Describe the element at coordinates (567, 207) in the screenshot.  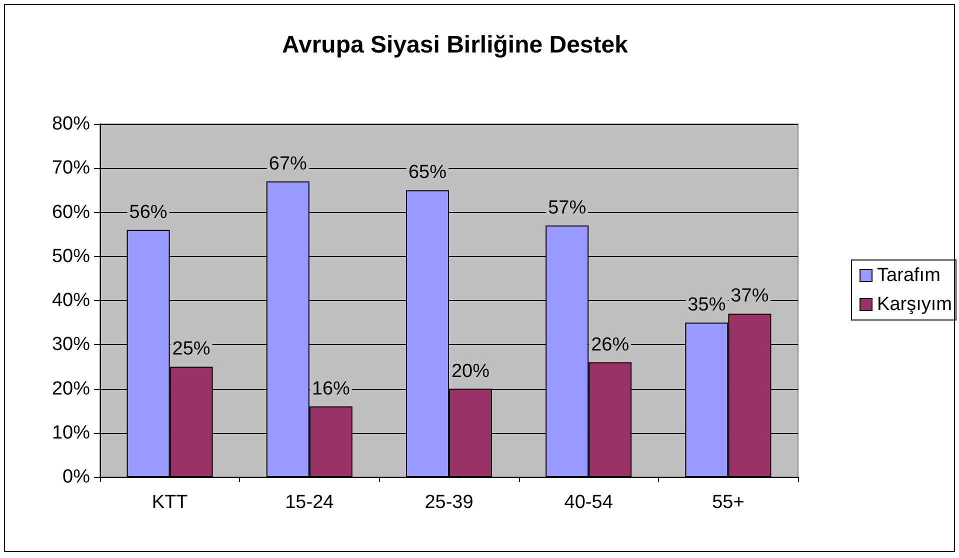
I see `data-label: 57%` at that location.